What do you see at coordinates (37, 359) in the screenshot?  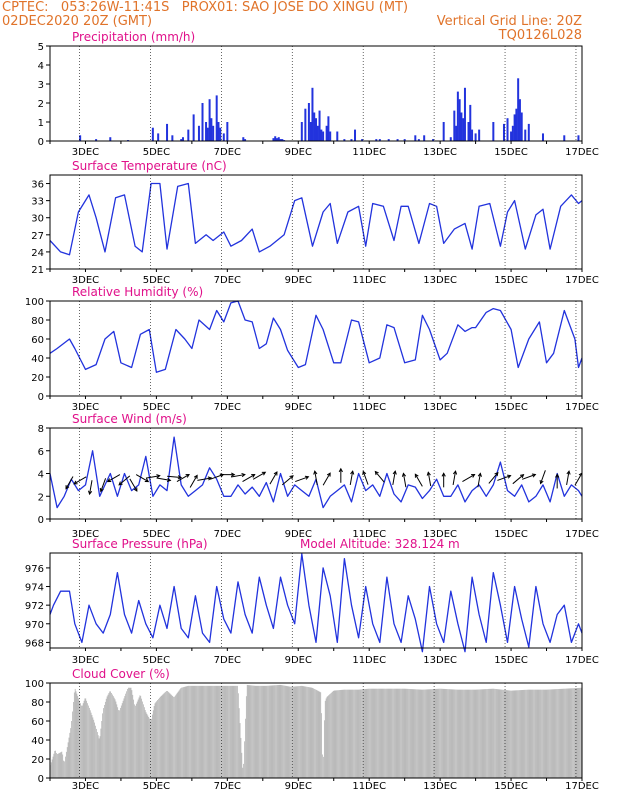 I see `y-tick-label: 40` at bounding box center [37, 359].